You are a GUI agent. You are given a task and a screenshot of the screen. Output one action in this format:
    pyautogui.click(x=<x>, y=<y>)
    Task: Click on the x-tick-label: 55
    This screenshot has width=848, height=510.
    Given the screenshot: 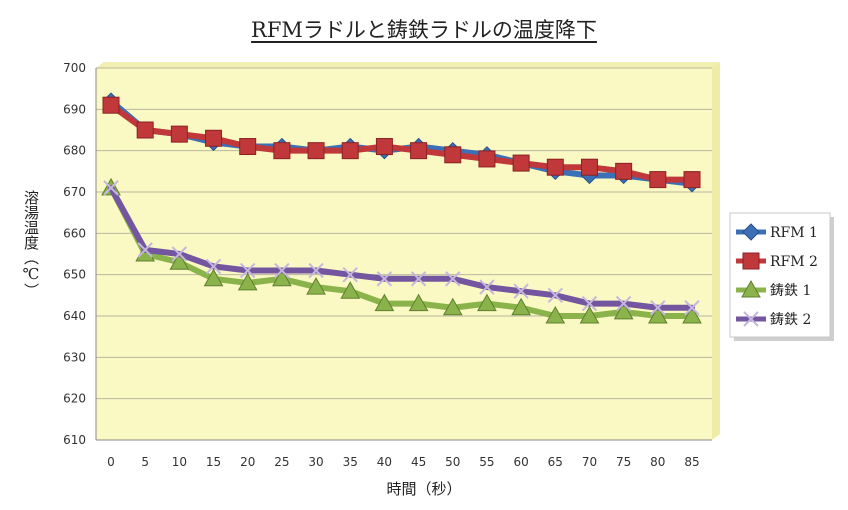 What is the action you would take?
    pyautogui.click(x=486, y=462)
    